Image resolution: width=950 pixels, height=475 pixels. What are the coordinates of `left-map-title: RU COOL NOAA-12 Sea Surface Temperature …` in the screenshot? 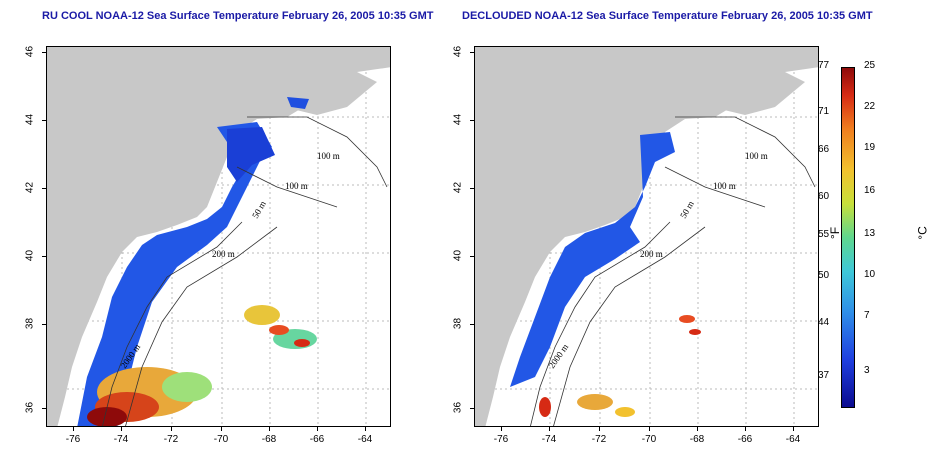 It's located at (238, 16).